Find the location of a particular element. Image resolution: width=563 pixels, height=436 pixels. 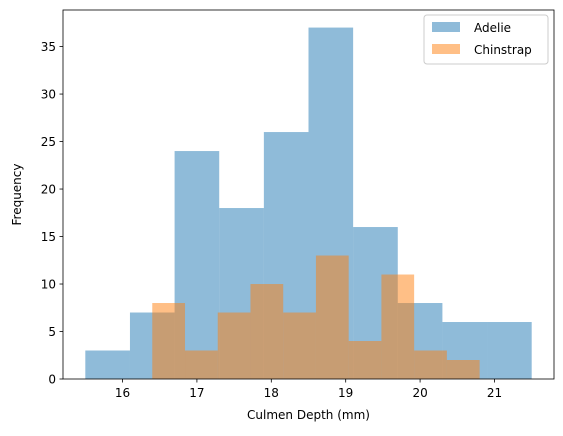

y-axis: 0 5 10 15 20 25 30 35 is located at coordinates (52, 213).